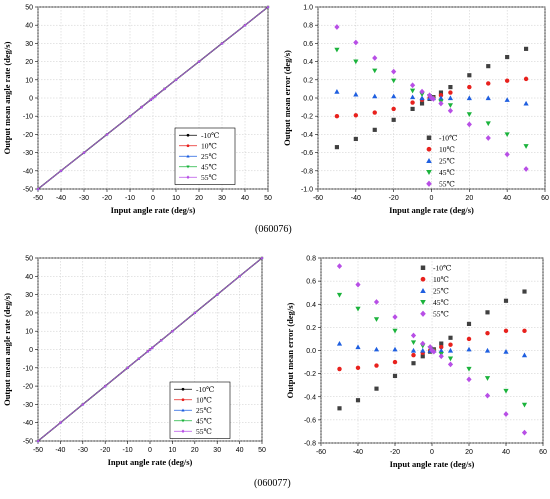 The image size is (550, 499). What do you see at coordinates (308, 44) in the screenshot?
I see `y-tick-label: 0.6` at bounding box center [308, 44].